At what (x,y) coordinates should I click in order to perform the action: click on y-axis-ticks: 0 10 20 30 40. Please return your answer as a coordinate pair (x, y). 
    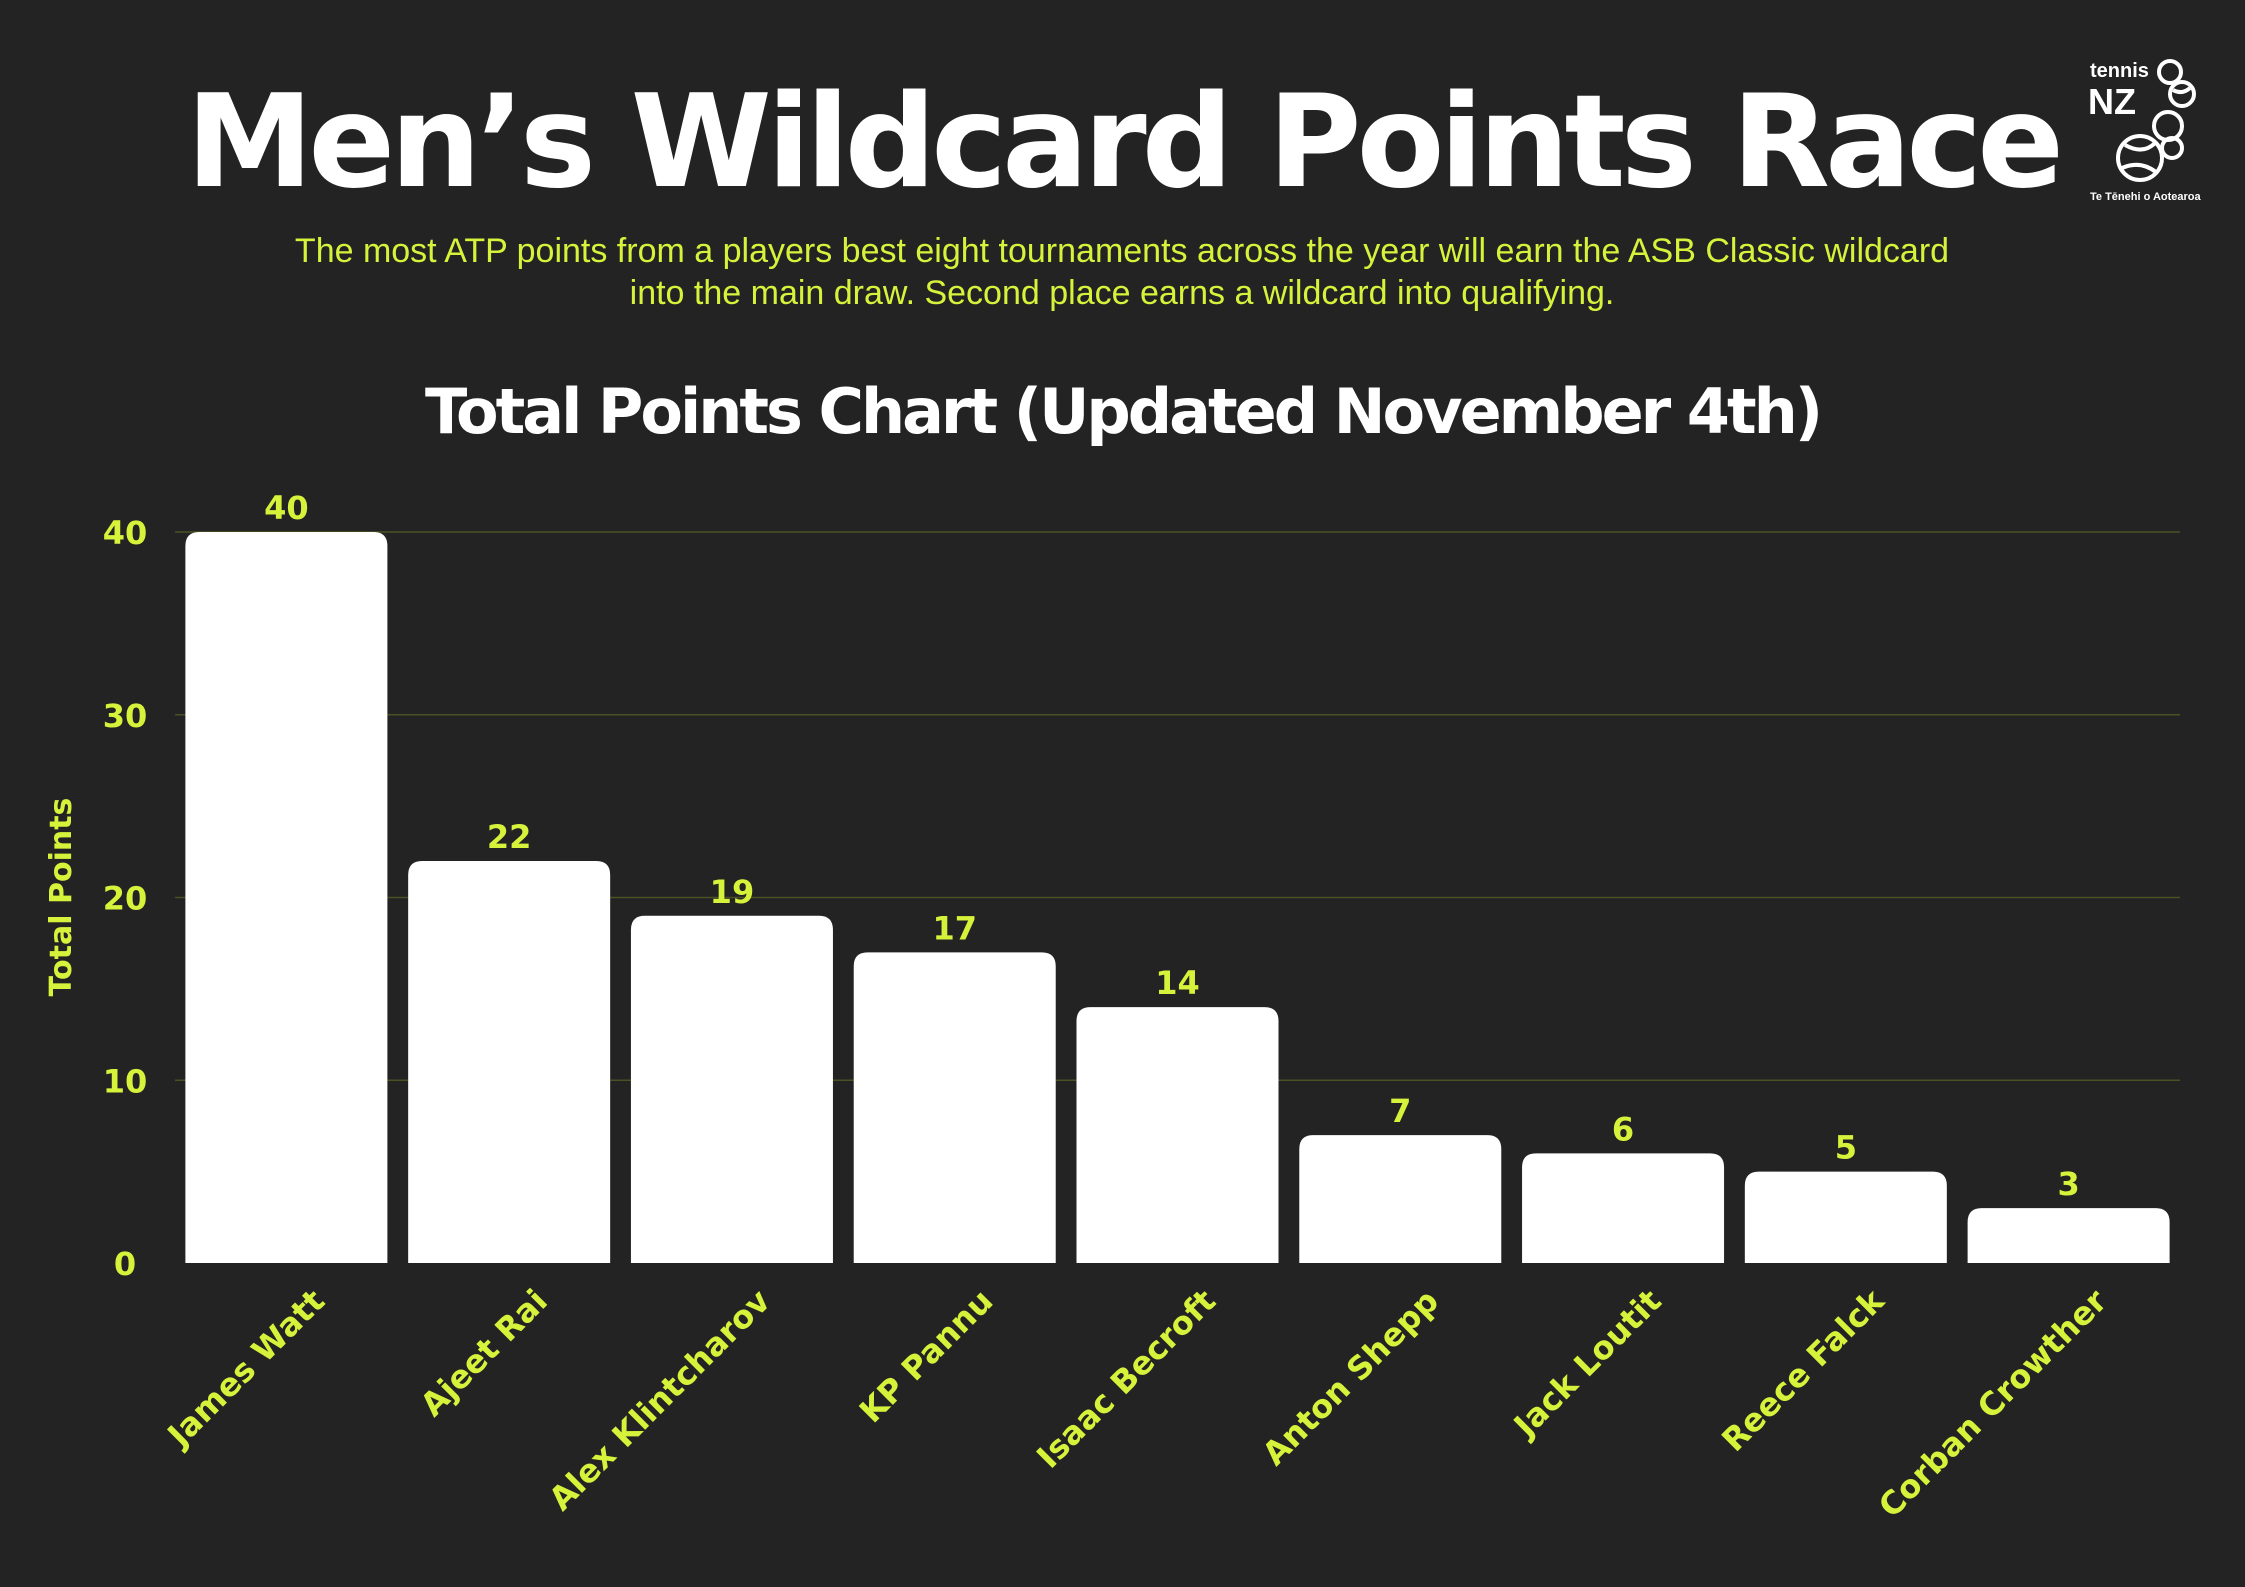
    Looking at the image, I should click on (125, 898).